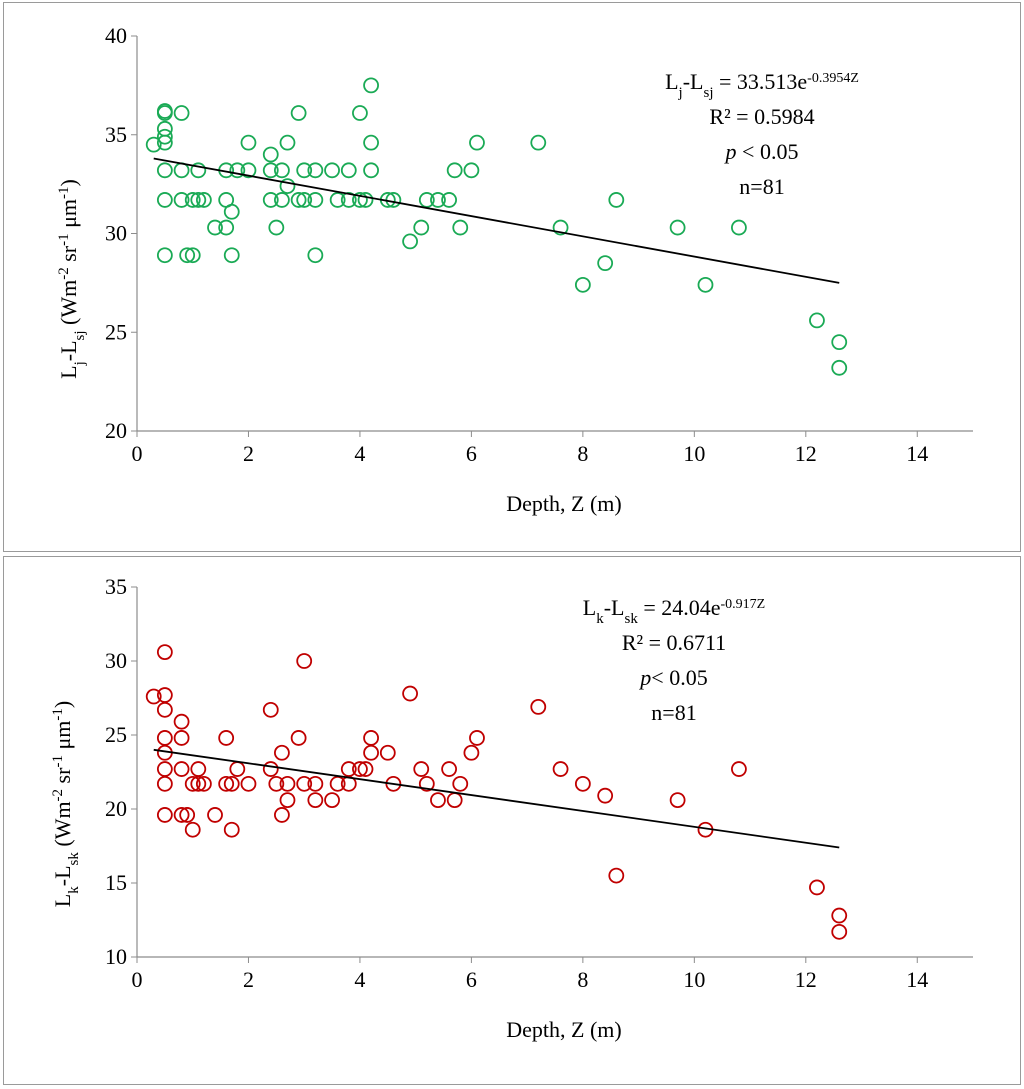  What do you see at coordinates (917, 979) in the screenshot?
I see `x-tick-label: 14` at bounding box center [917, 979].